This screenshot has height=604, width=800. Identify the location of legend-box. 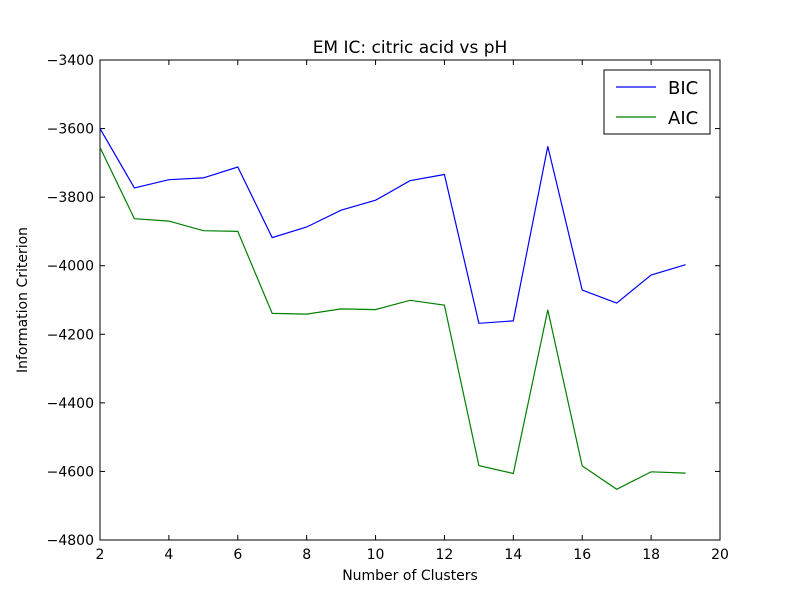
(657, 102).